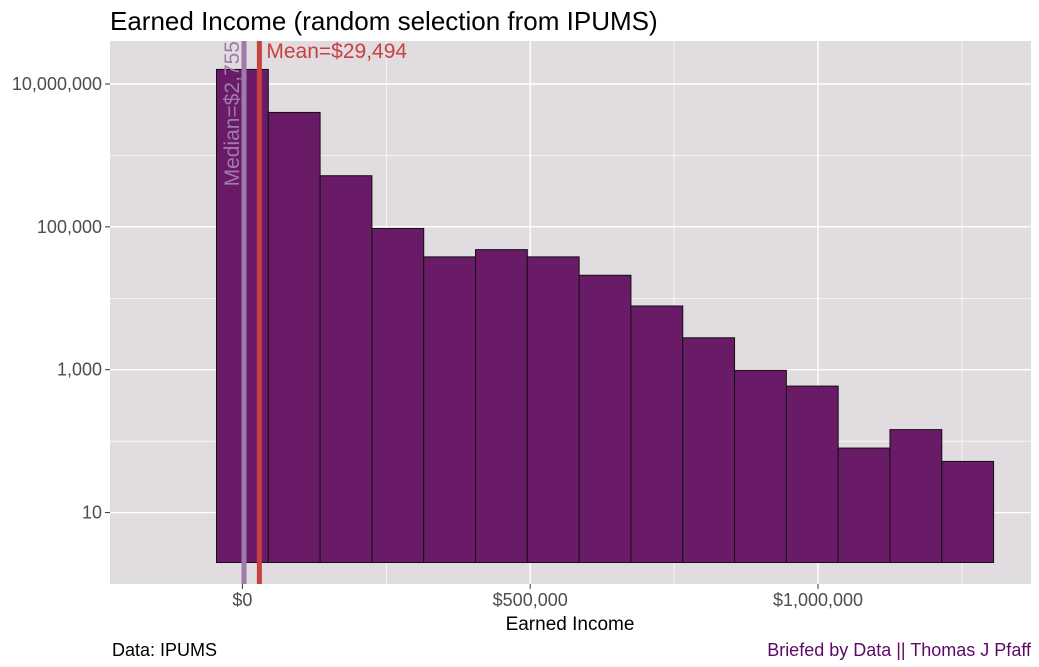 Image resolution: width=1039 pixels, height=667 pixels. What do you see at coordinates (79, 370) in the screenshot?
I see `y-tick-label: 1,000` at bounding box center [79, 370].